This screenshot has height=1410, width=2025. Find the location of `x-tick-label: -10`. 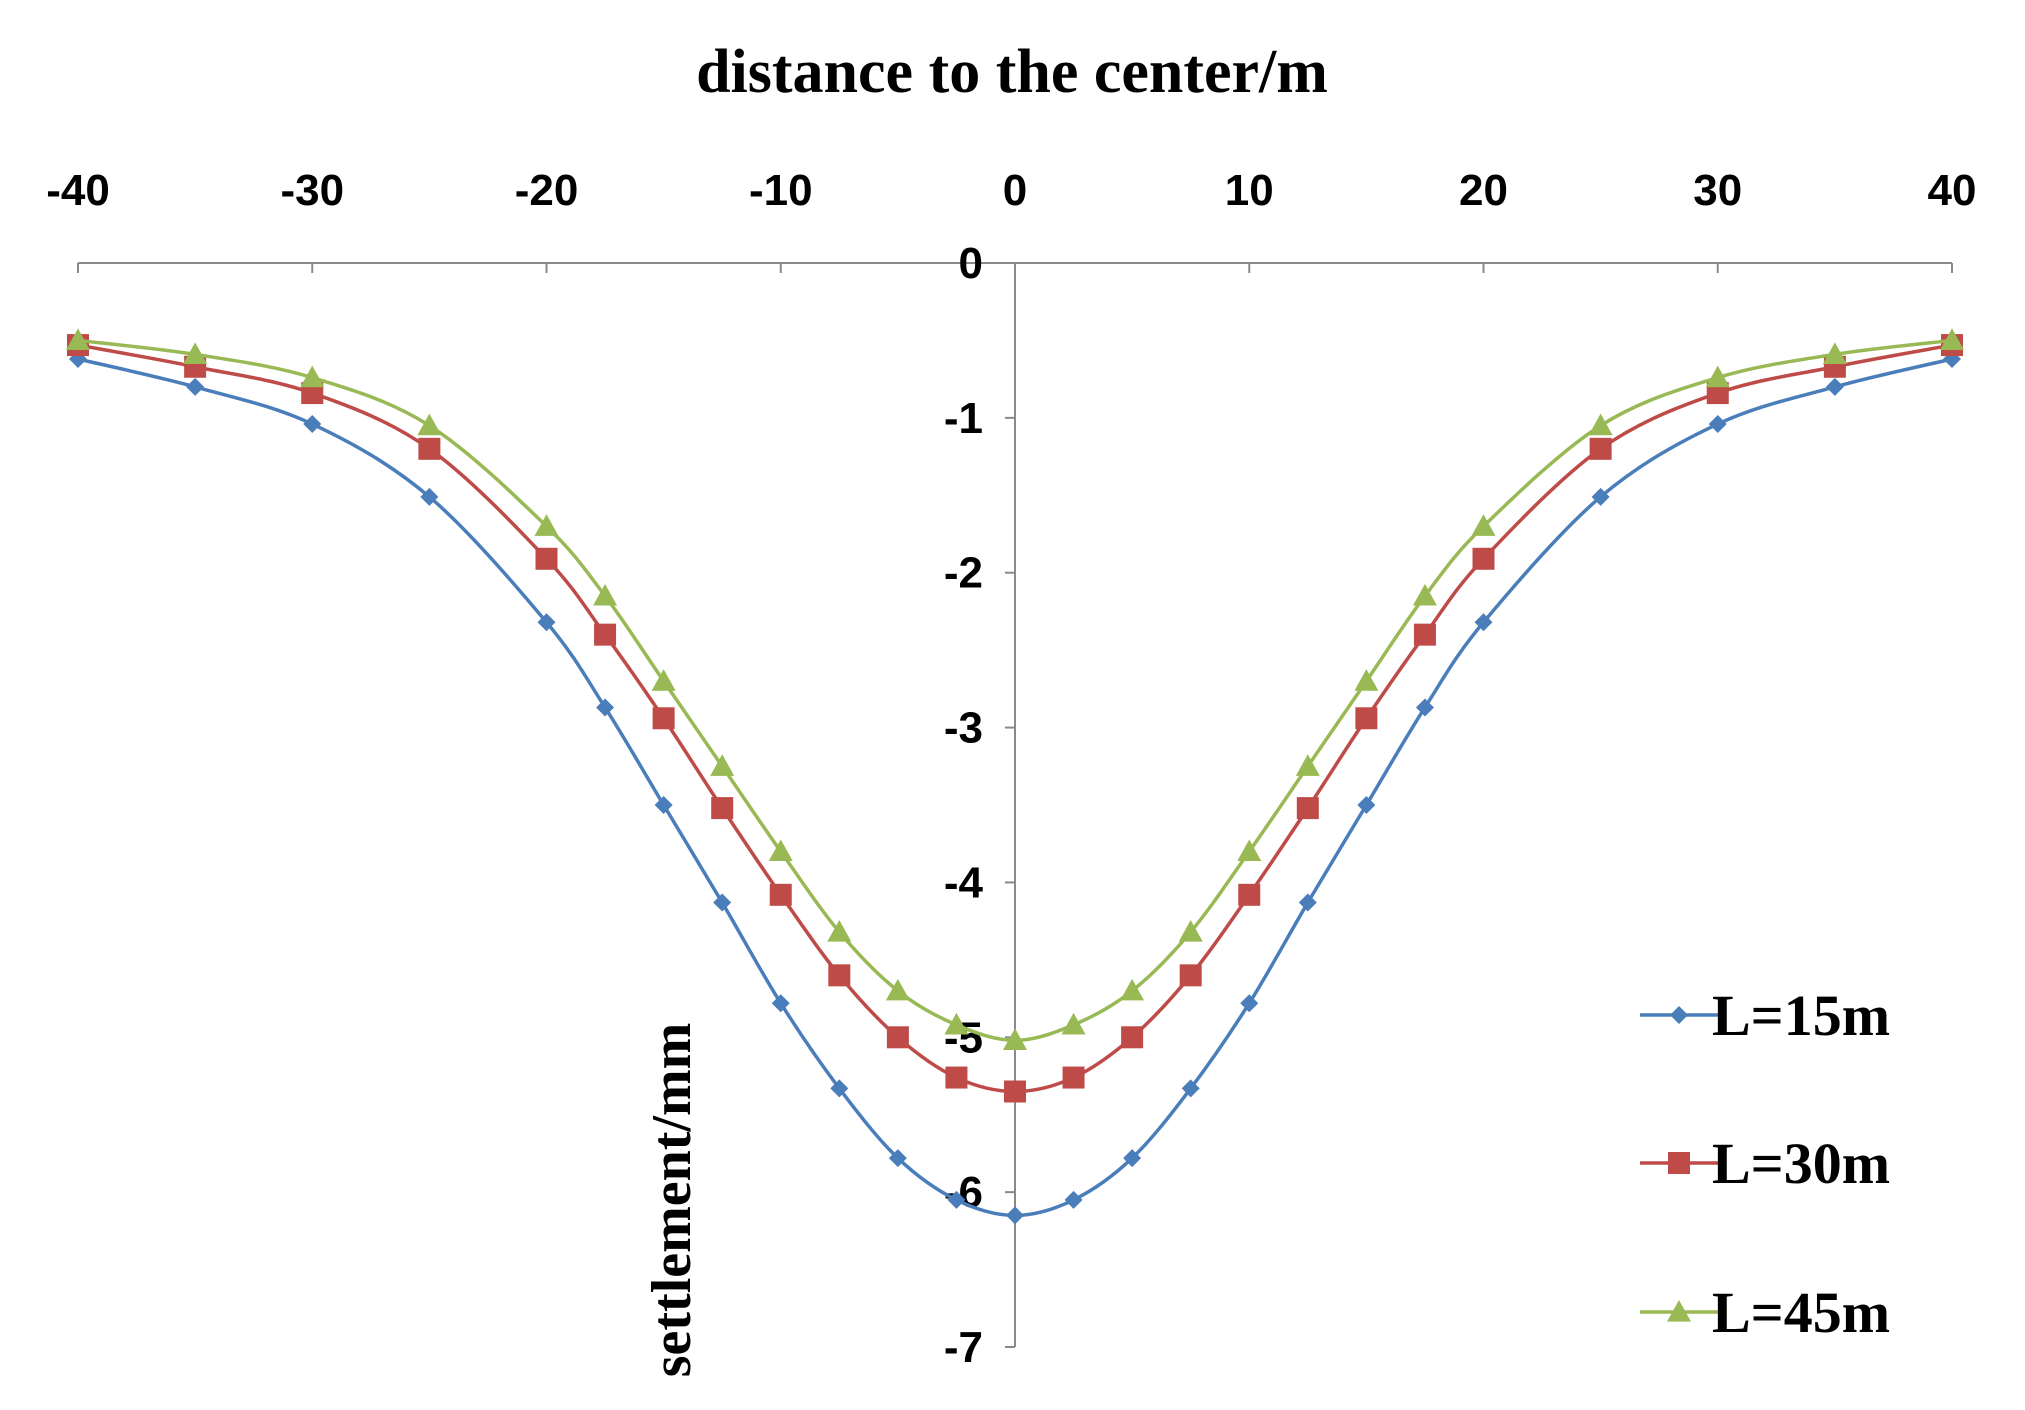

x-tick-label: -10 is located at coordinates (781, 190).